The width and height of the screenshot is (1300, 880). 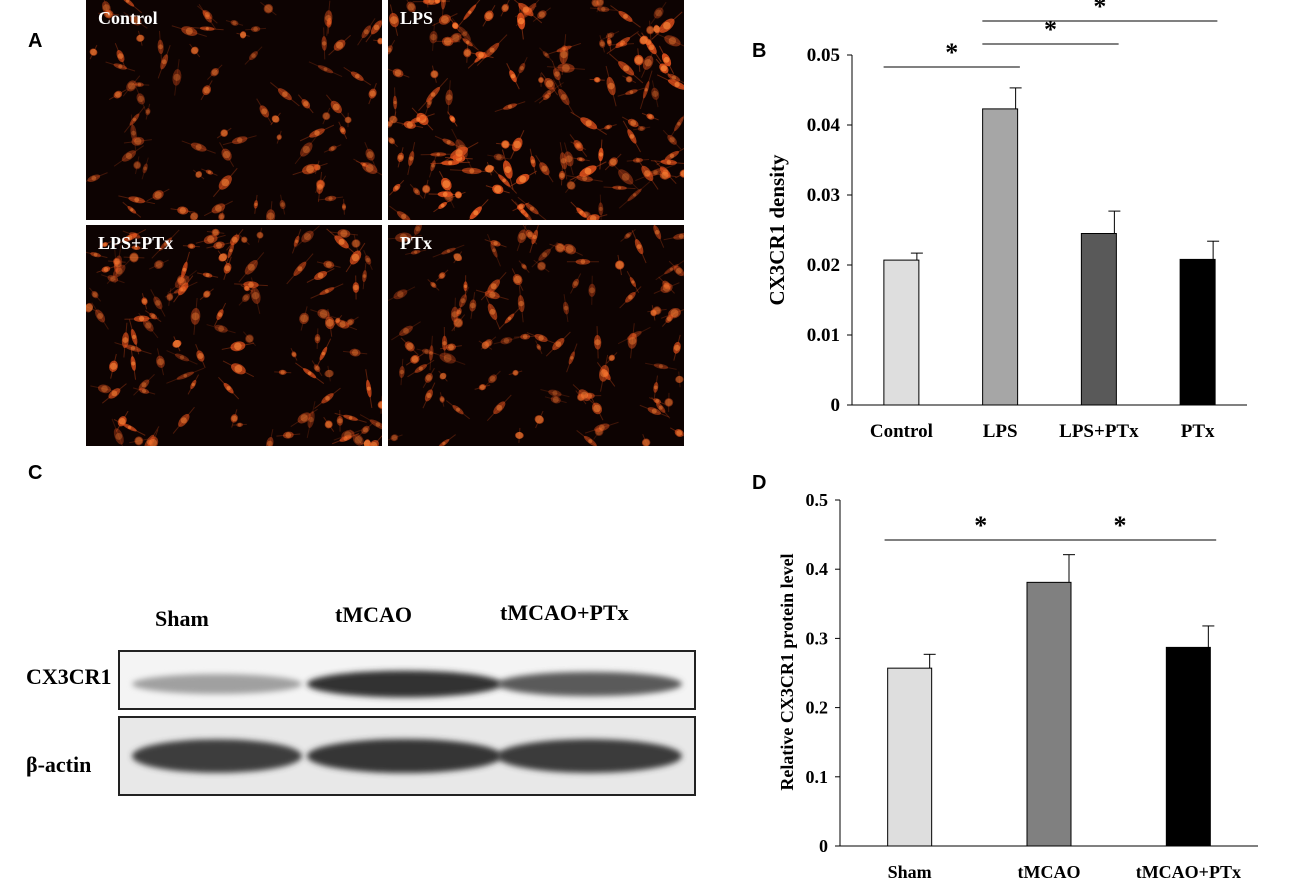 I want to click on panel-letter-d: D, so click(x=759, y=483).